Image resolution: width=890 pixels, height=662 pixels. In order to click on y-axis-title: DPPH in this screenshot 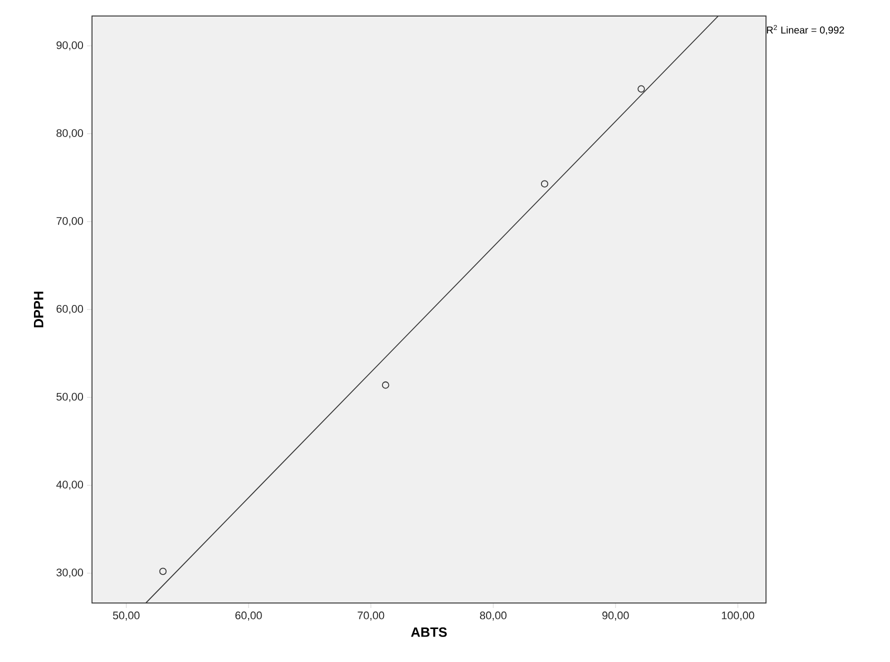, I will do `click(39, 310)`.